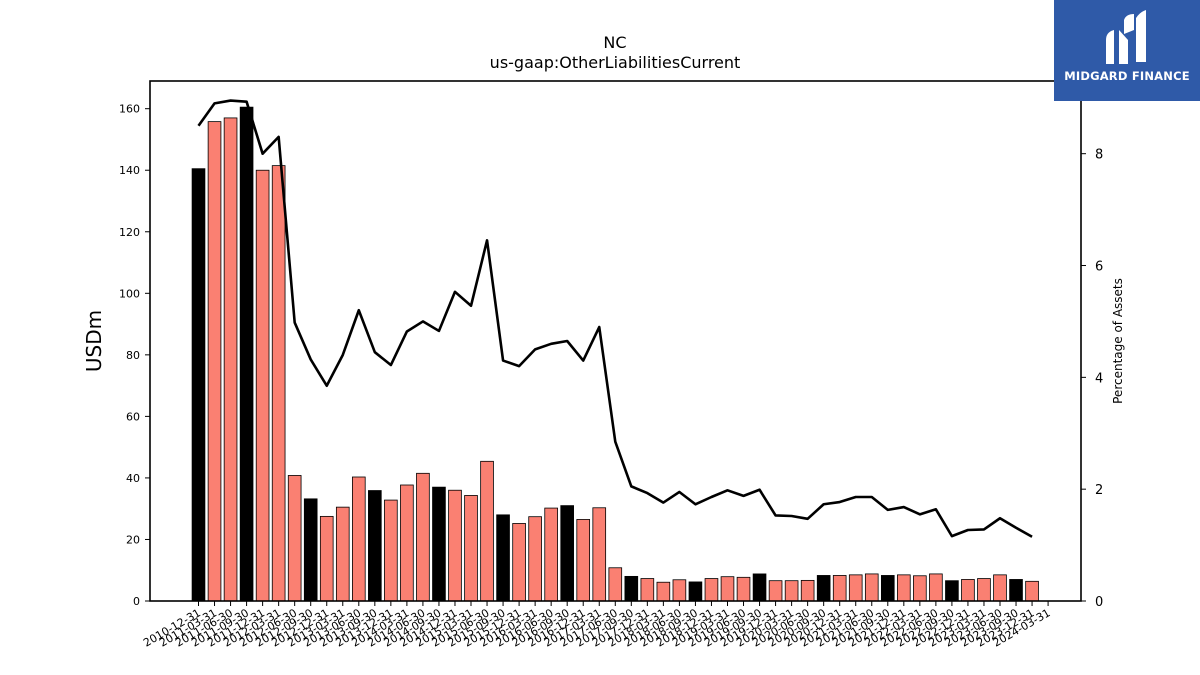 The height and width of the screenshot is (675, 1200). Describe the element at coordinates (1127, 76) in the screenshot. I see `logo-text: MIDGARD FINANCE` at that location.